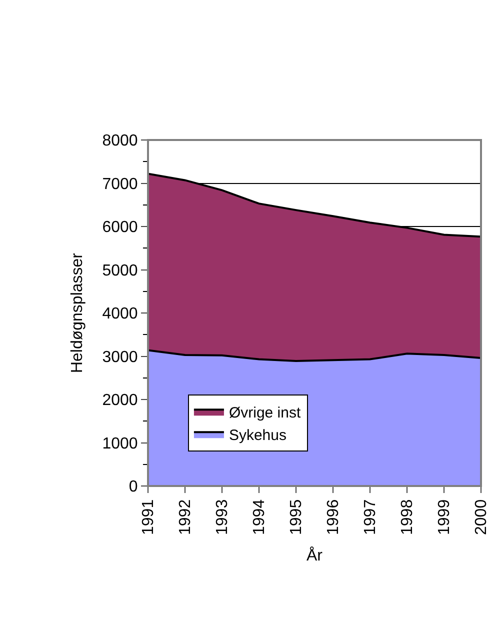  Describe the element at coordinates (315, 555) in the screenshot. I see `x-axis-title: År` at that location.